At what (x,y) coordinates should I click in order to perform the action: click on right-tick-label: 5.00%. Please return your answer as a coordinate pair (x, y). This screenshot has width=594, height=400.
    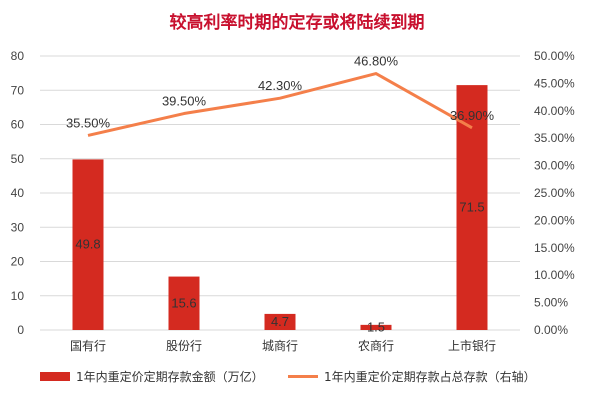
    Looking at the image, I should click on (551, 303).